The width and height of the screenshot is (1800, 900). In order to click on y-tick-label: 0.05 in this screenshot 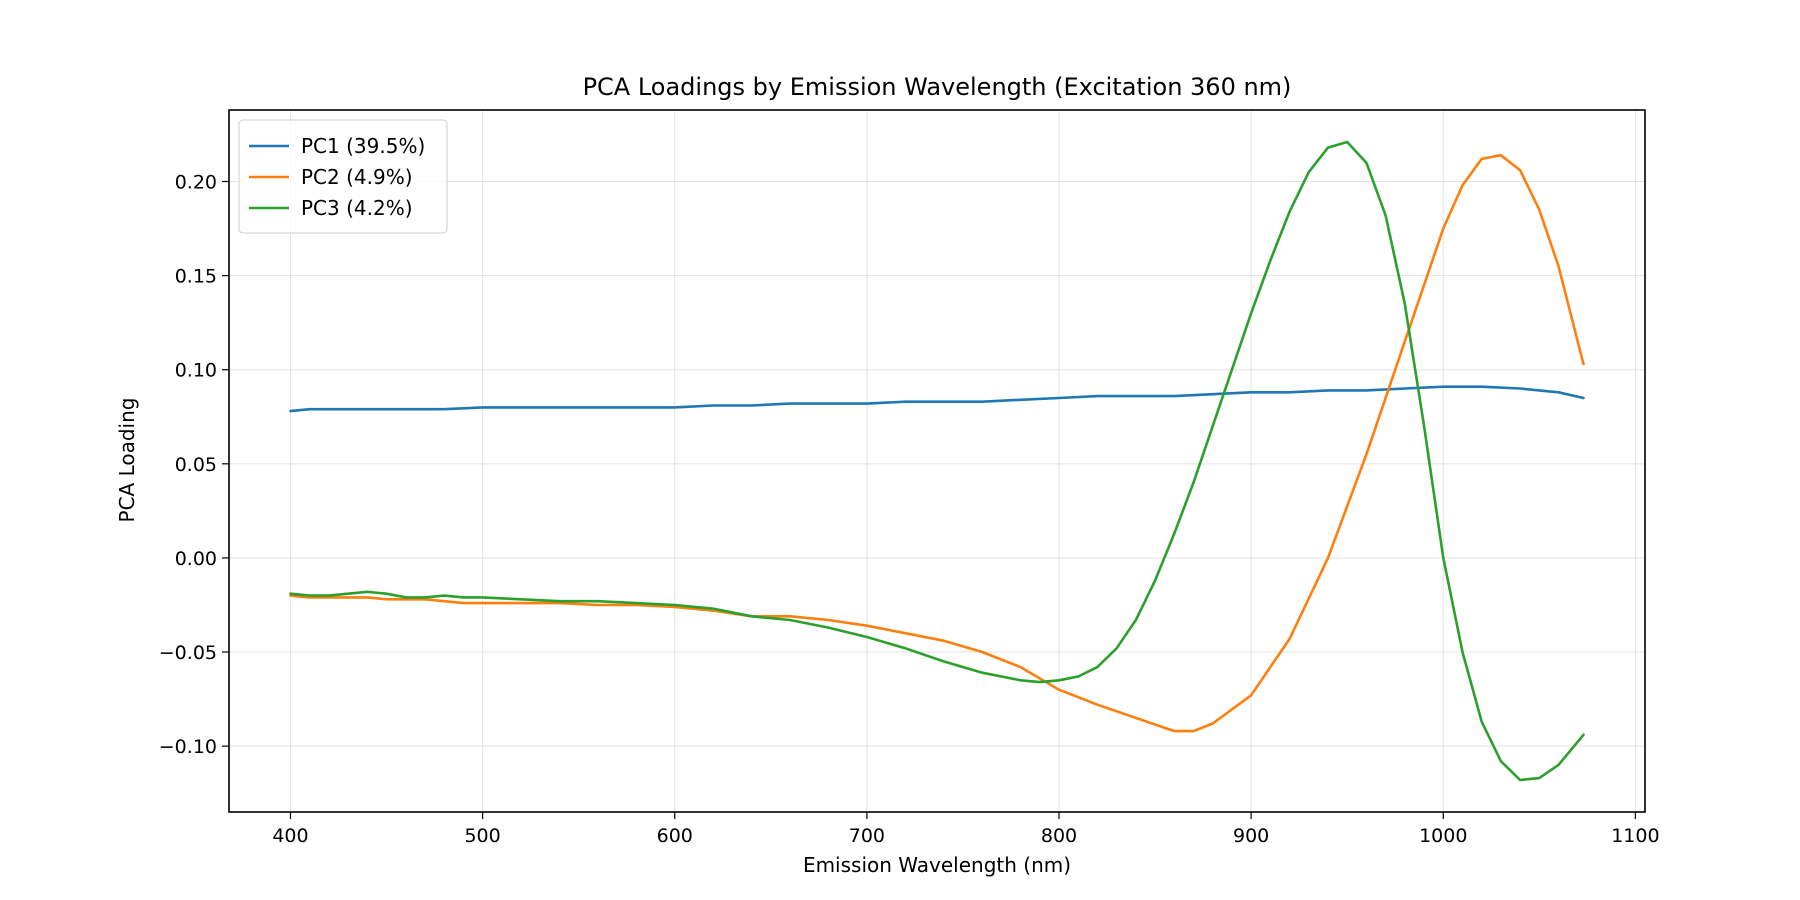, I will do `click(196, 465)`.